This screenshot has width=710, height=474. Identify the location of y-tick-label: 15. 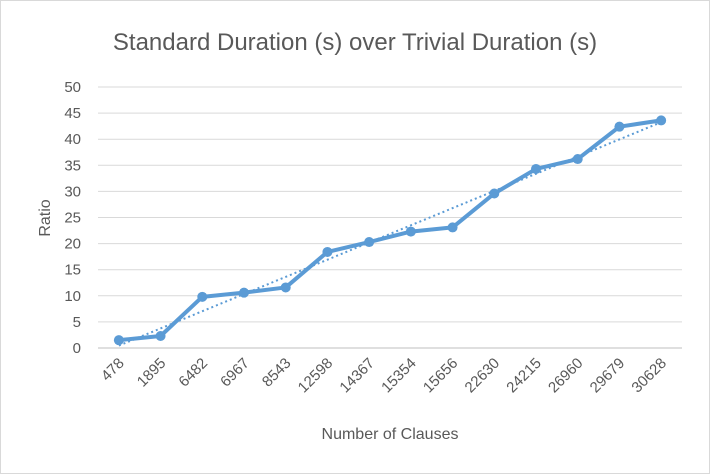
(72, 270).